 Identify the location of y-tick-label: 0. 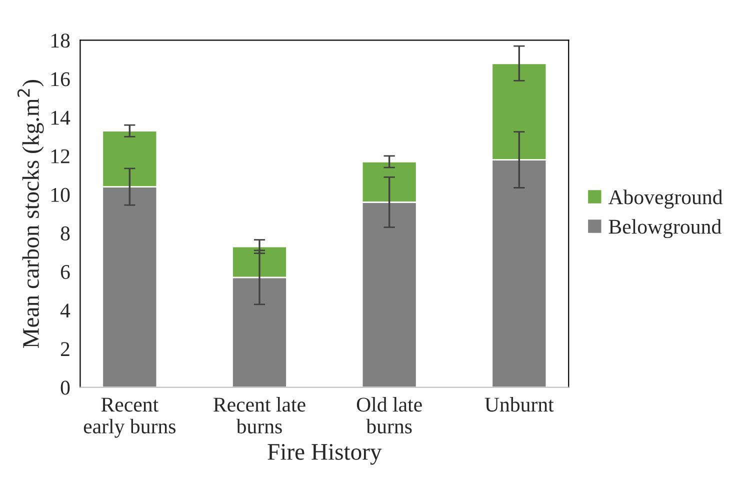
(65, 387).